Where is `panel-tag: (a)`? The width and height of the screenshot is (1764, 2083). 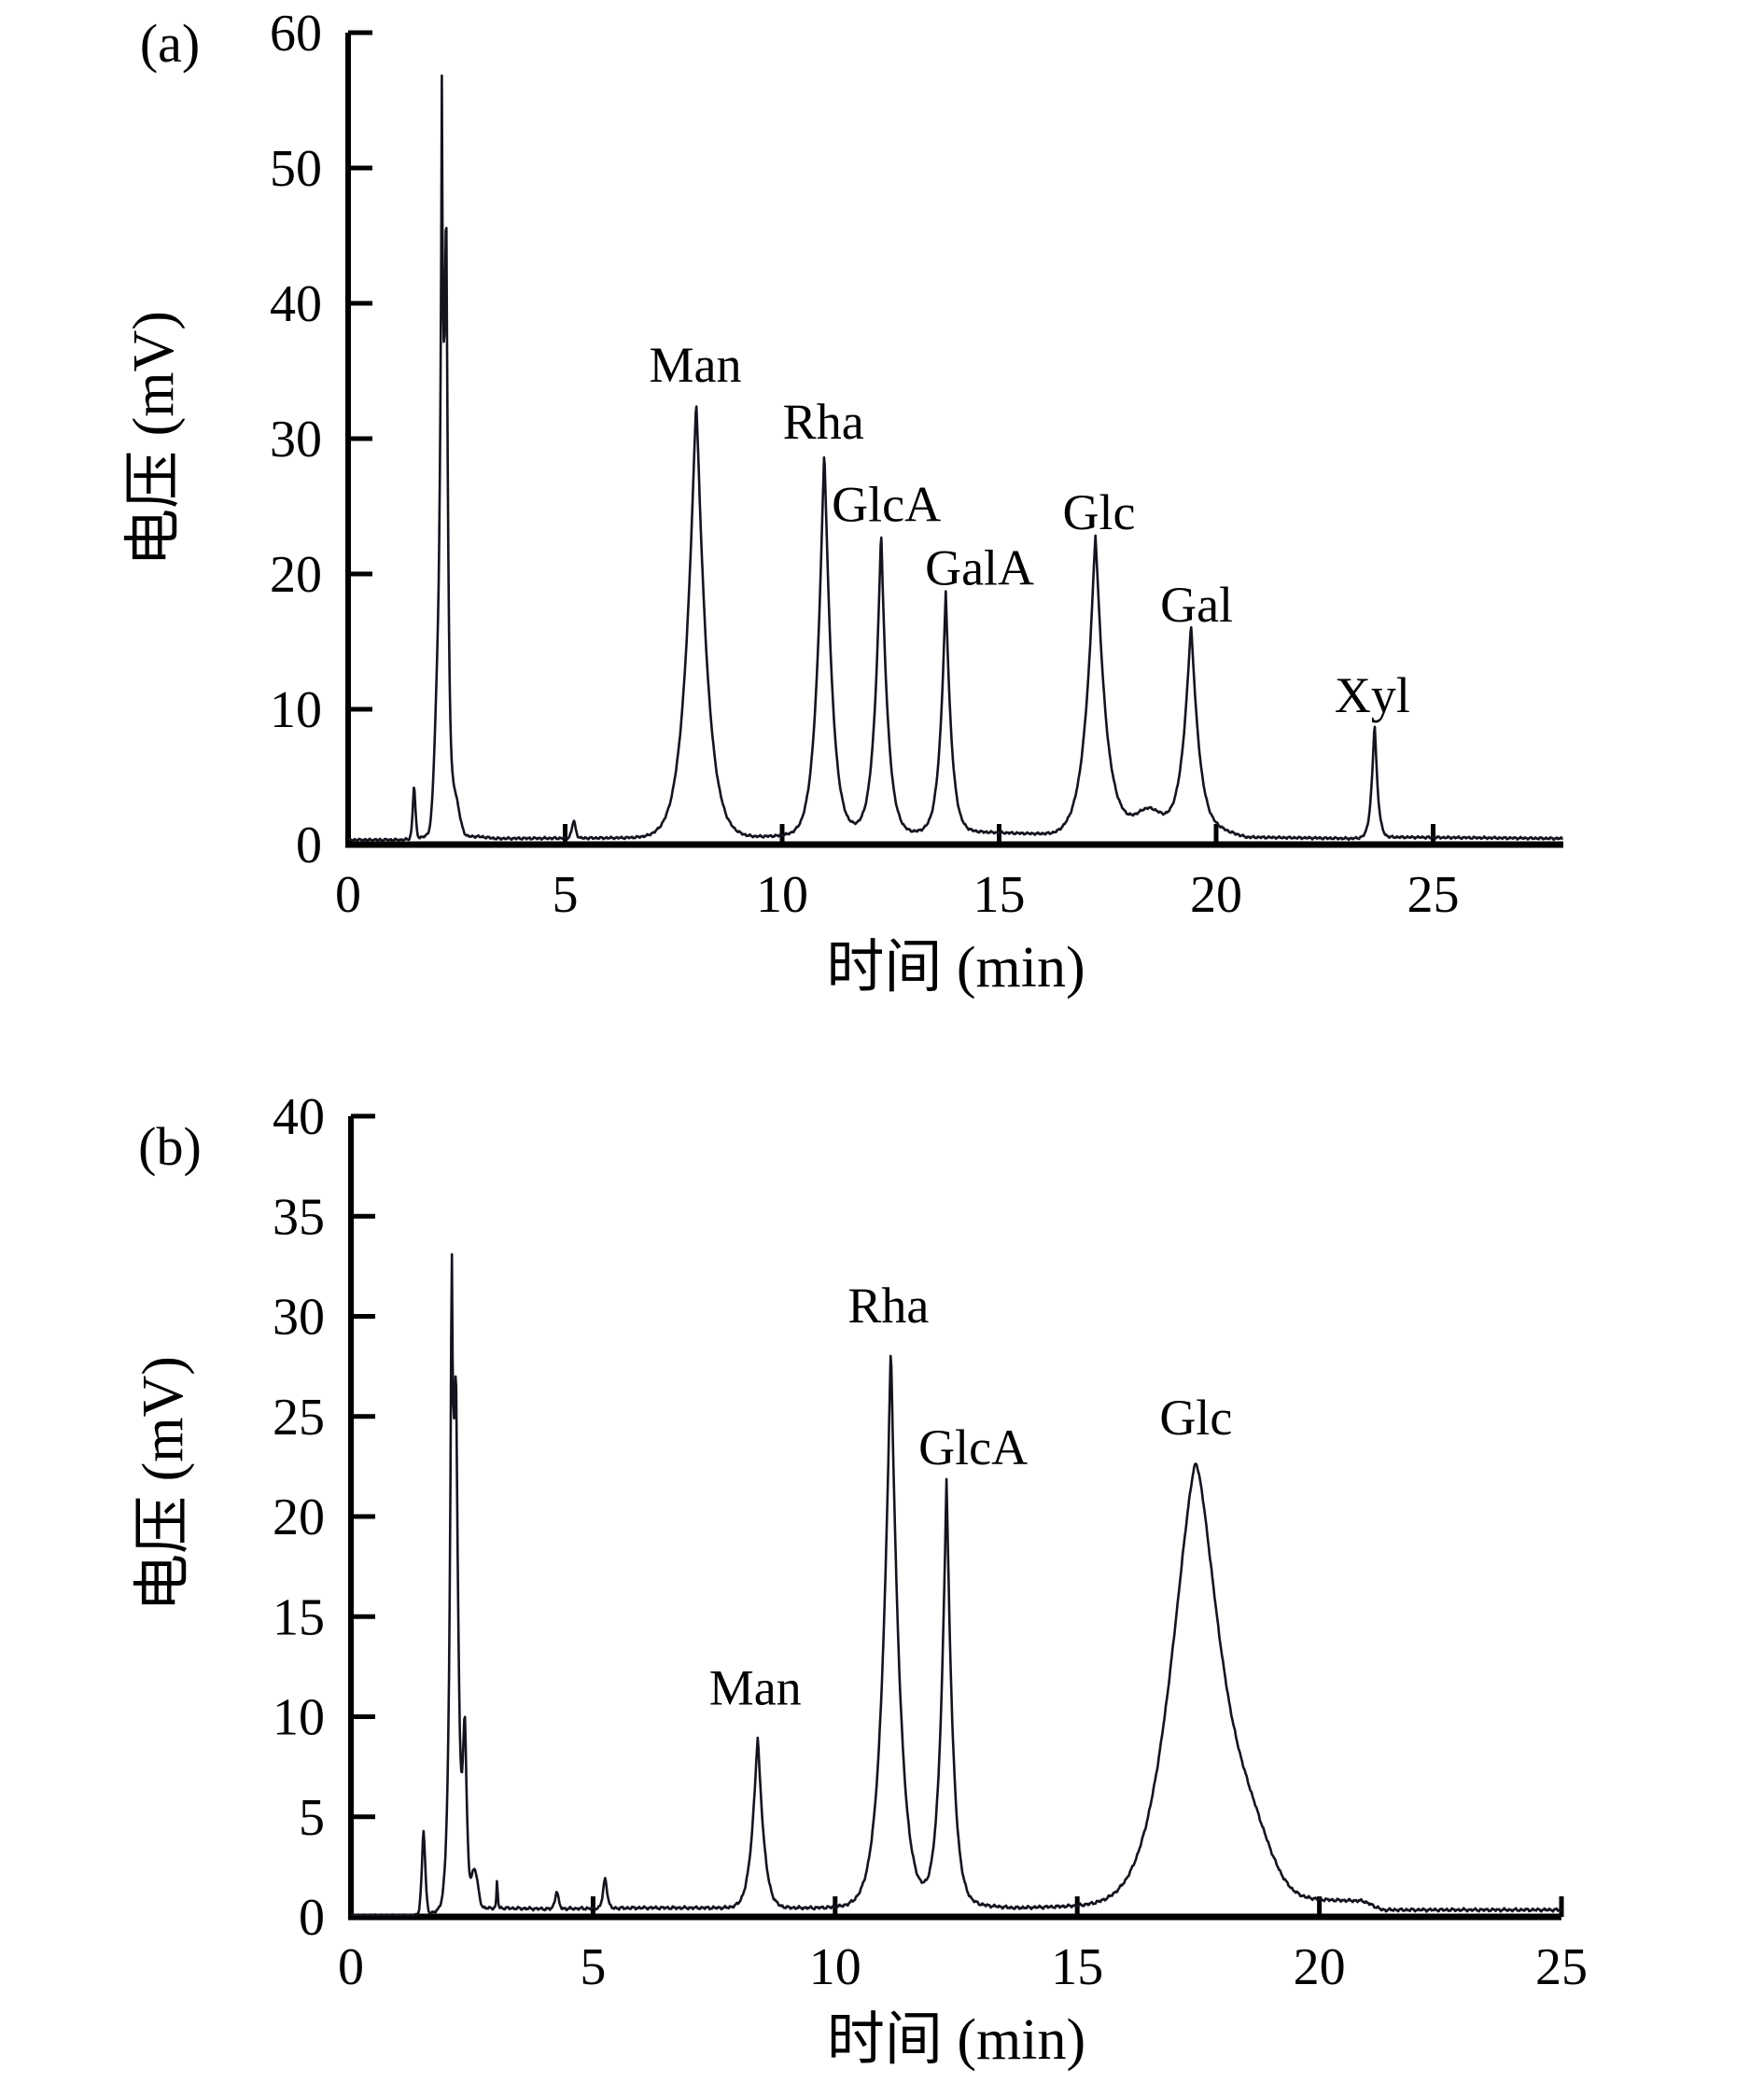 panel-tag: (a) is located at coordinates (170, 43).